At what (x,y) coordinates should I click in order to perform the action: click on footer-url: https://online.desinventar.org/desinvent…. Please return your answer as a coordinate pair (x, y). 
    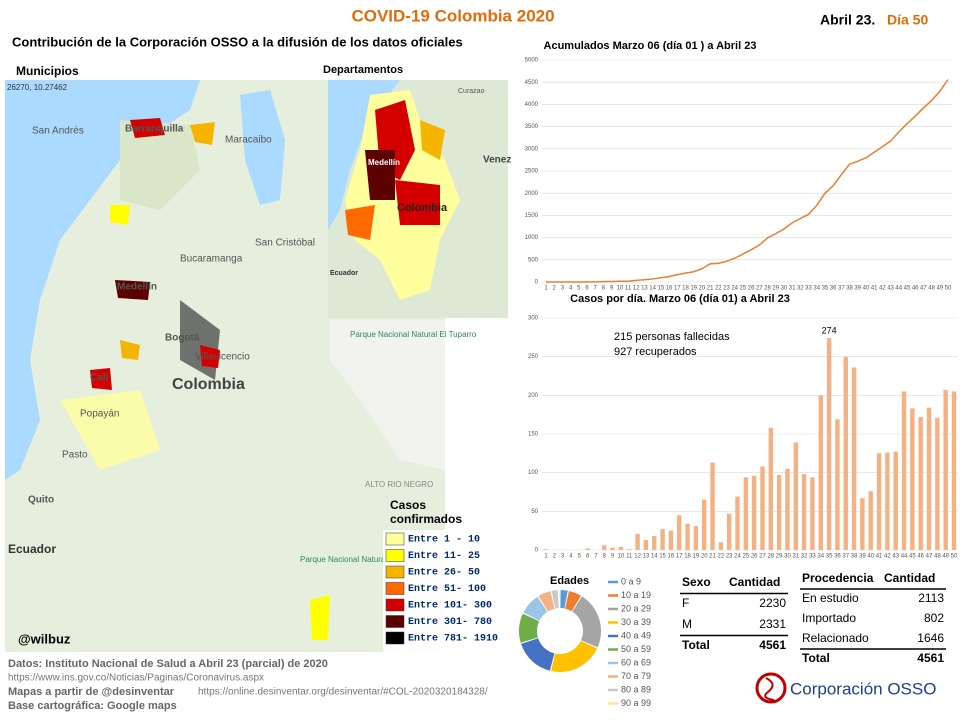
    Looking at the image, I should click on (343, 692).